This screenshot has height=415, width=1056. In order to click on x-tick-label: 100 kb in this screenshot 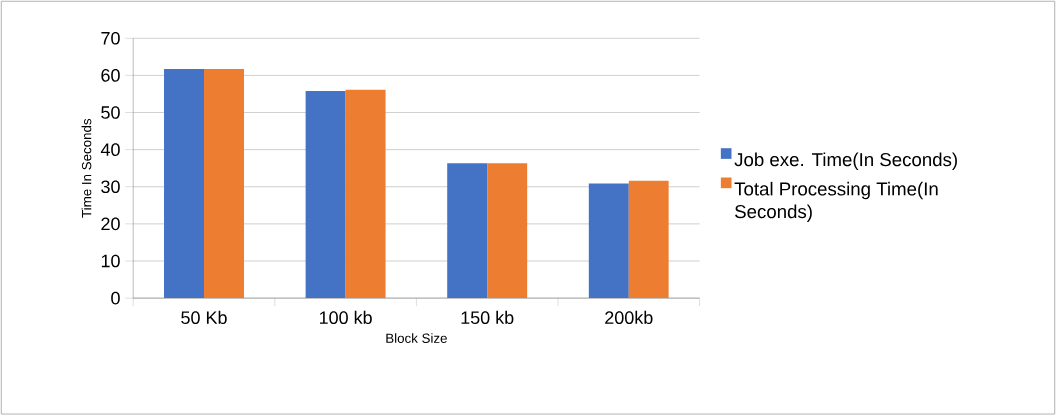, I will do `click(345, 317)`.